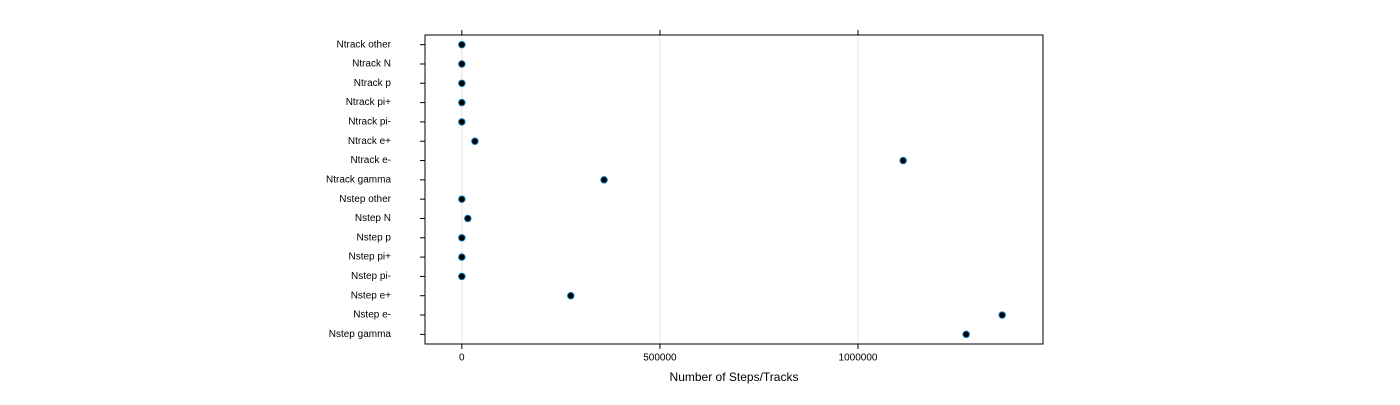 Image resolution: width=1400 pixels, height=405 pixels. Describe the element at coordinates (462, 358) in the screenshot. I see `x-tick-label: 0` at that location.